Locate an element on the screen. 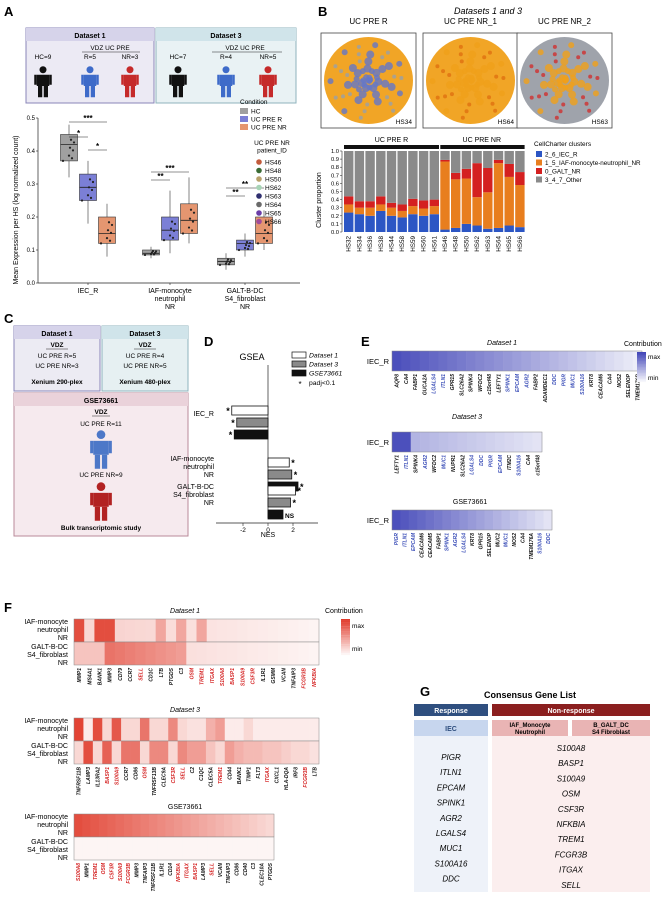 This screenshot has width=671, height=900. dataset1-header is located at coordinates (90, 34).